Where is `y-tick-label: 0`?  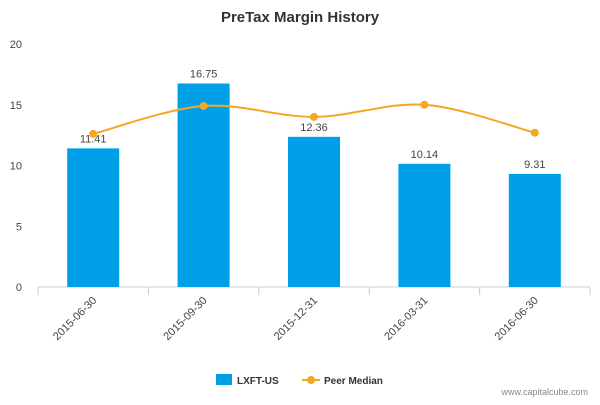
y-tick-label: 0 is located at coordinates (19, 288).